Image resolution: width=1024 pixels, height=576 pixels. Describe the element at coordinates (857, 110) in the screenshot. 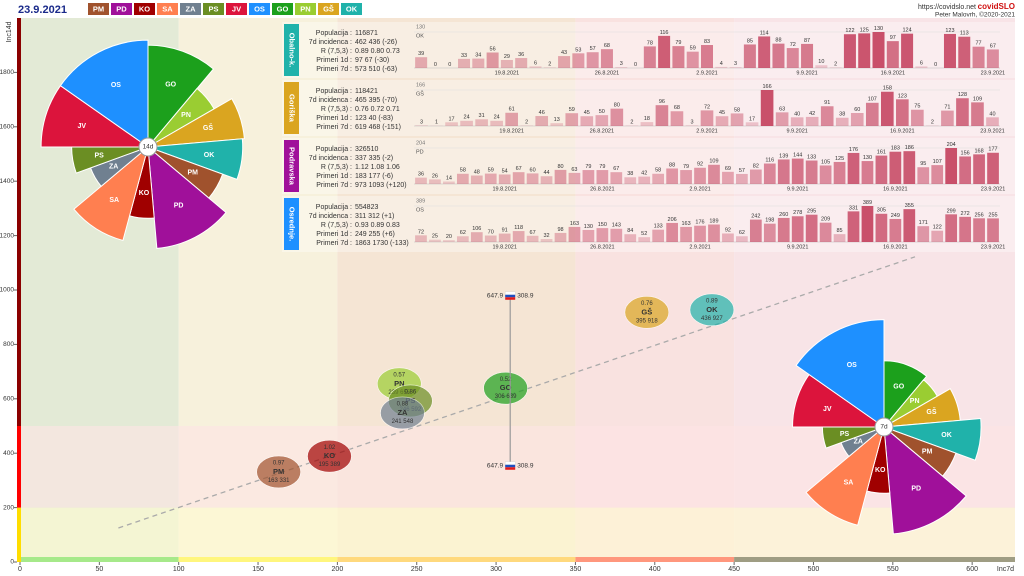

I see `bar-label: 60` at that location.